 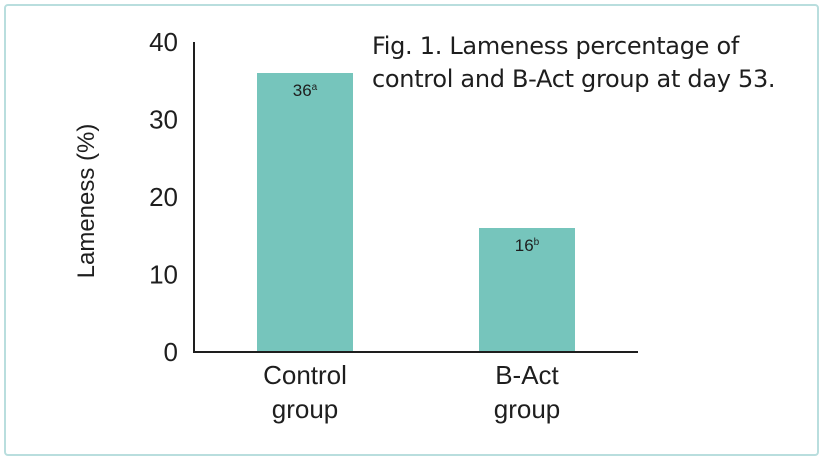 What do you see at coordinates (527, 392) in the screenshot?
I see `x-category-label: B-Act group` at bounding box center [527, 392].